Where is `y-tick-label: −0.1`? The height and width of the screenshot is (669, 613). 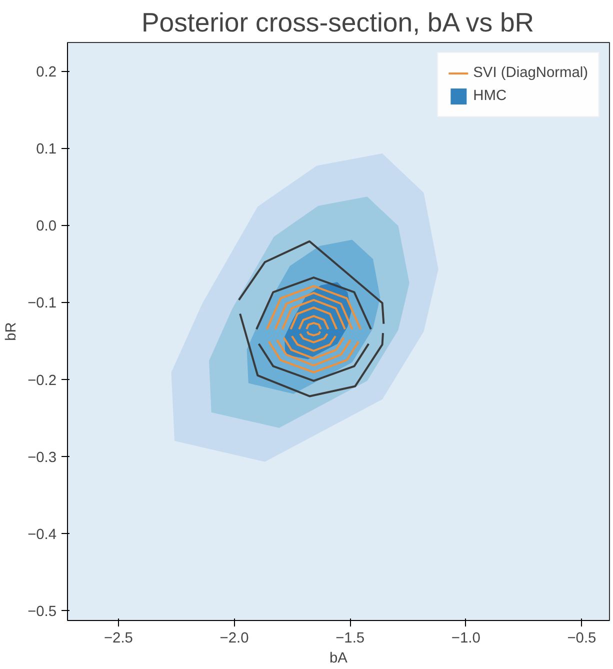
y-tick-label: −0.1 is located at coordinates (42, 304).